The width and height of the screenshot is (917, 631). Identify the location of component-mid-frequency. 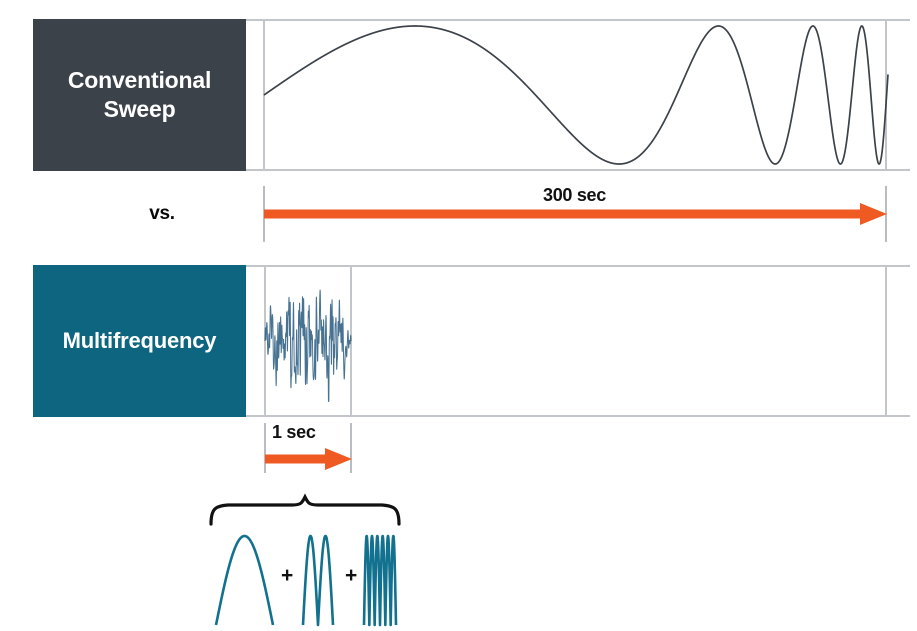
(318, 580).